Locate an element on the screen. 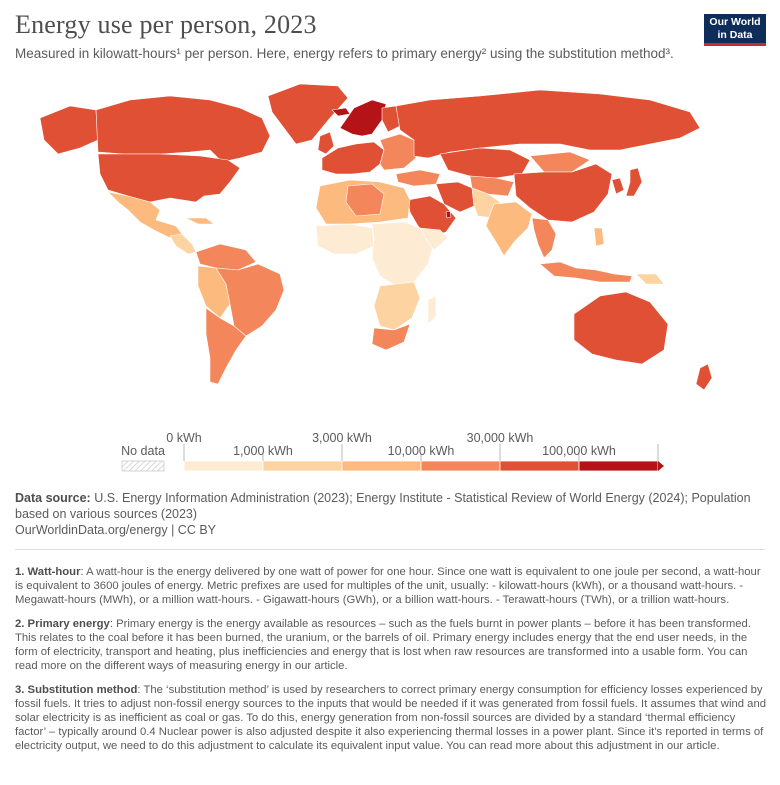  map-region-japan is located at coordinates (634, 182).